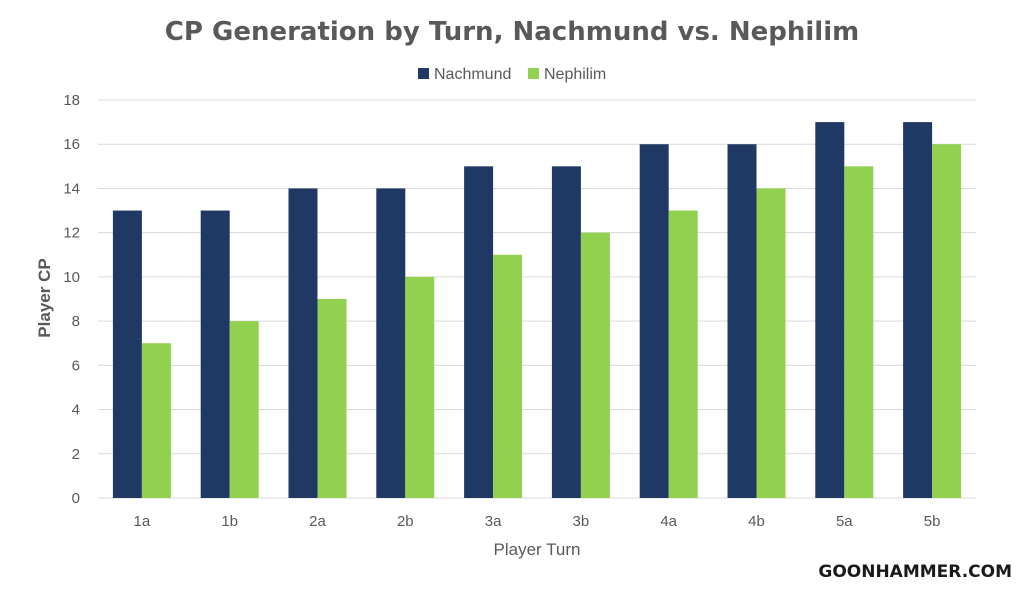 This screenshot has height=592, width=1024. What do you see at coordinates (76, 321) in the screenshot?
I see `y-tick-label: 8` at bounding box center [76, 321].